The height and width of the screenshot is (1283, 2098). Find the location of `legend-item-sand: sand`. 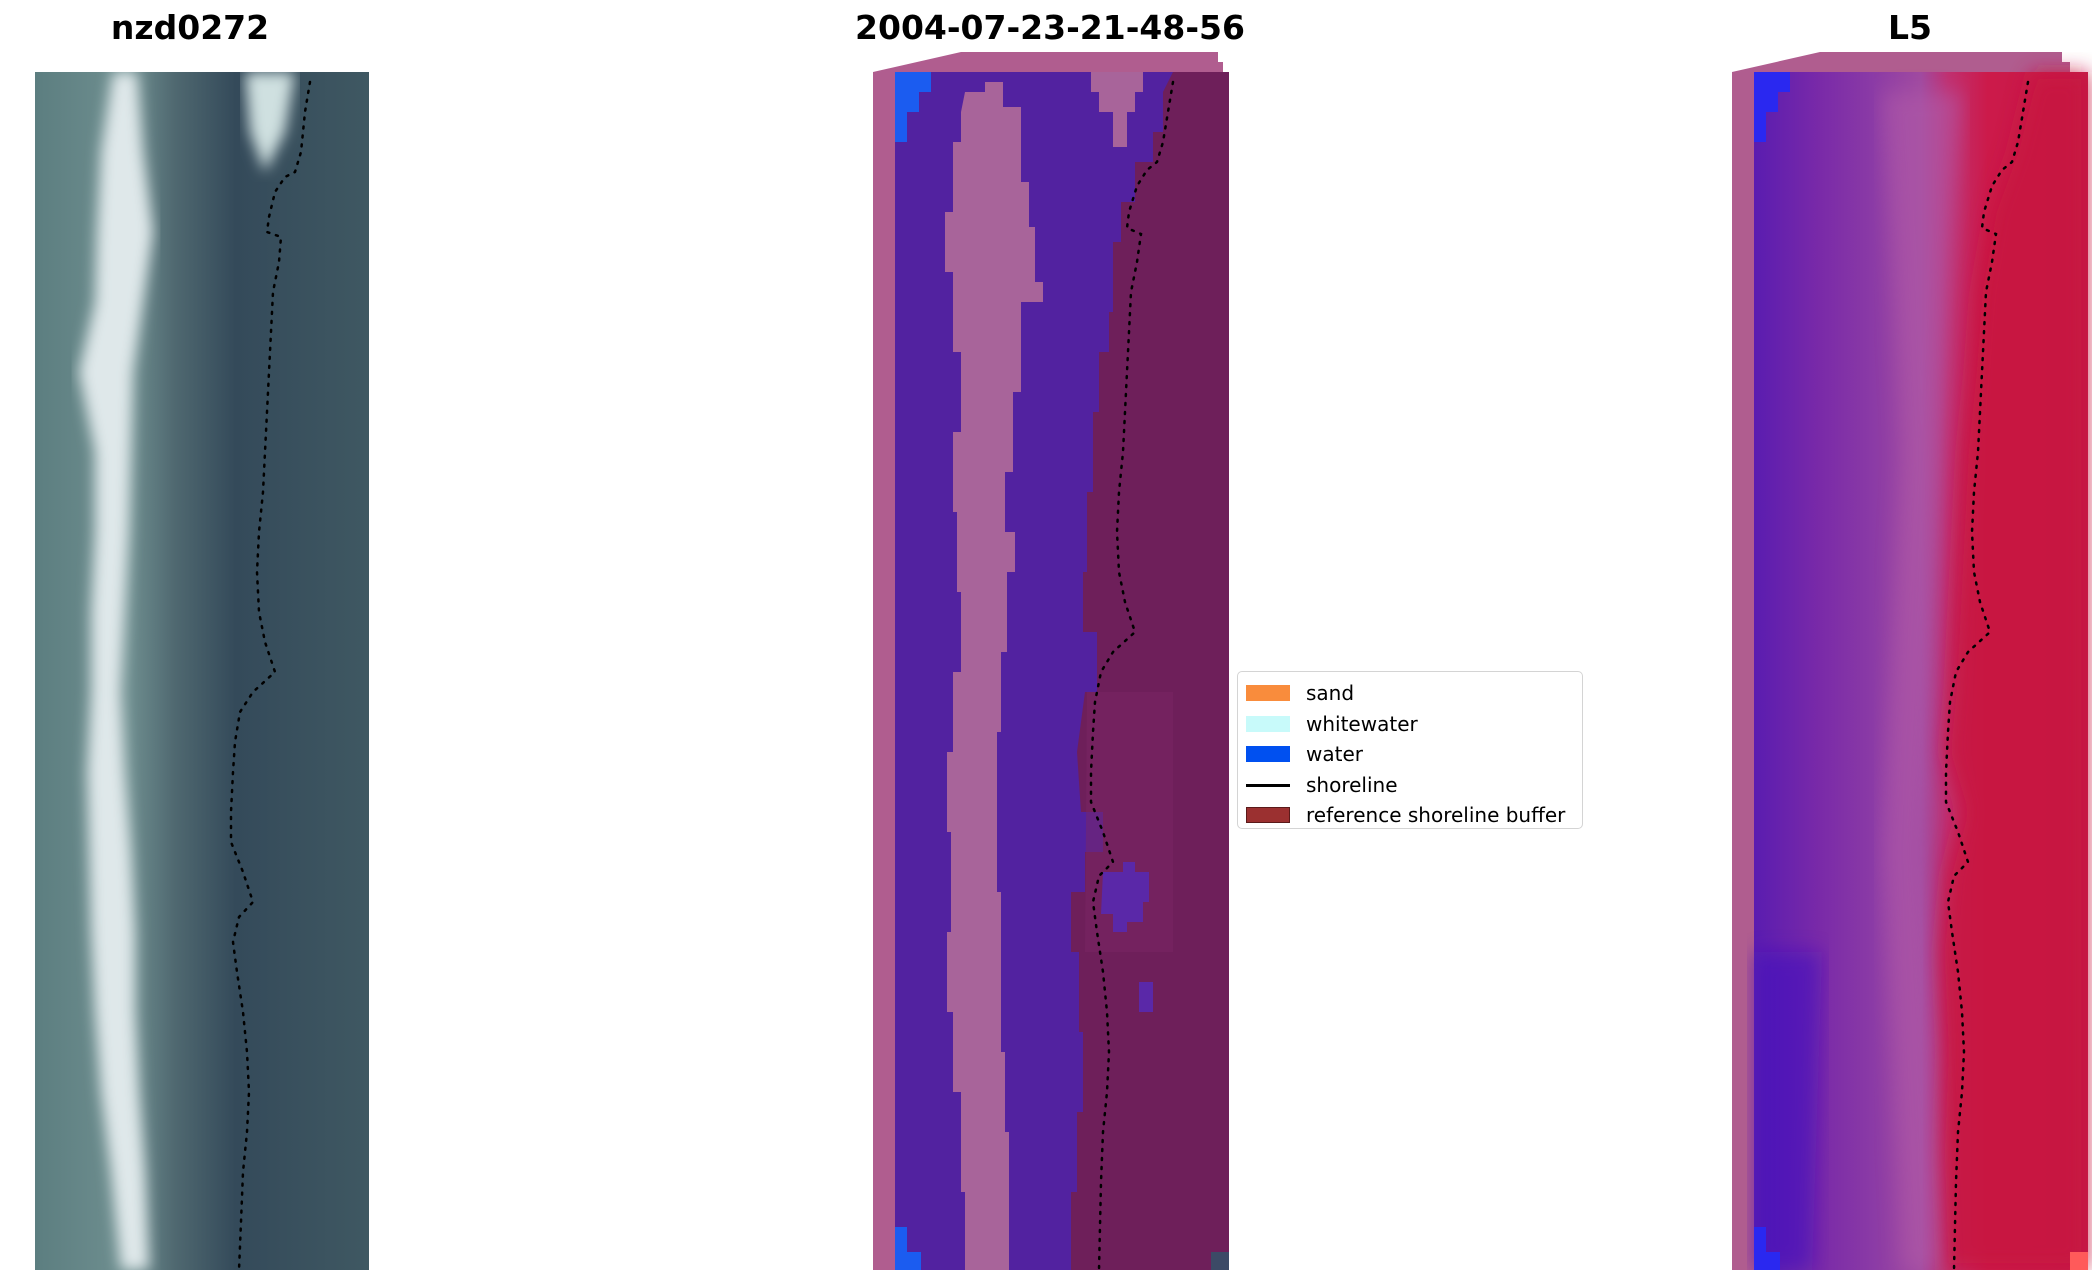

legend-item-sand: sand is located at coordinates (1414, 693).